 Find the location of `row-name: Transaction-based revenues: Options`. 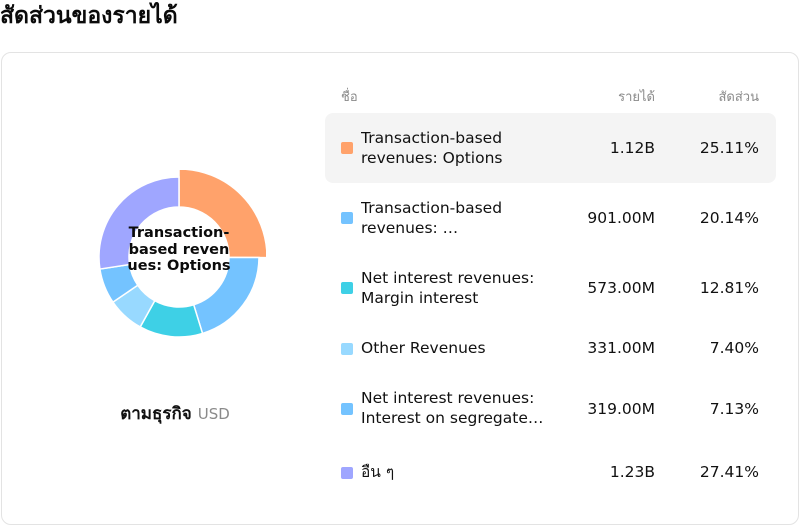

row-name: Transaction-based revenues: Options is located at coordinates (432, 148).